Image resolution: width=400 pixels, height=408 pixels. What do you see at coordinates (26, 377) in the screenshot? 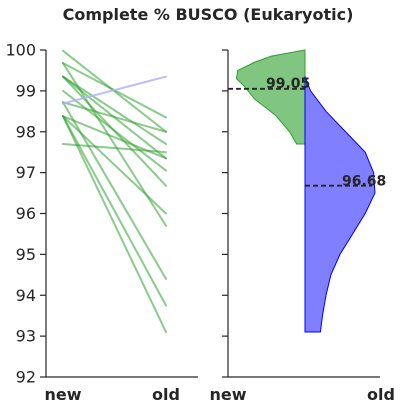
I see `left-ytick-label: 92` at bounding box center [26, 377].